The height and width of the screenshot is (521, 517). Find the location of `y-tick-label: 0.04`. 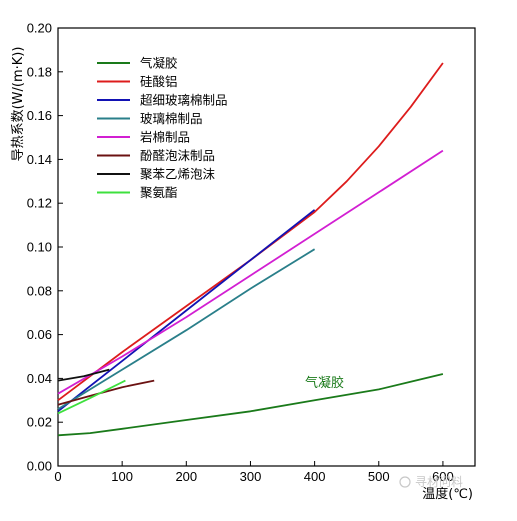

y-tick-label: 0.04 is located at coordinates (39, 378).